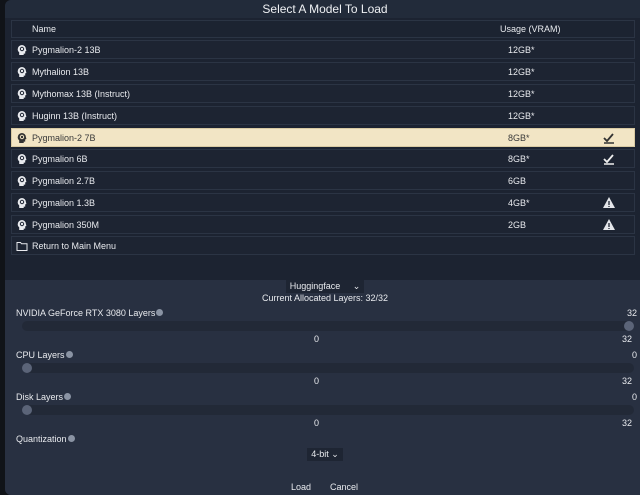 The height and width of the screenshot is (495, 640). I want to click on backend-select: Huggingface ⌄, so click(325, 286).